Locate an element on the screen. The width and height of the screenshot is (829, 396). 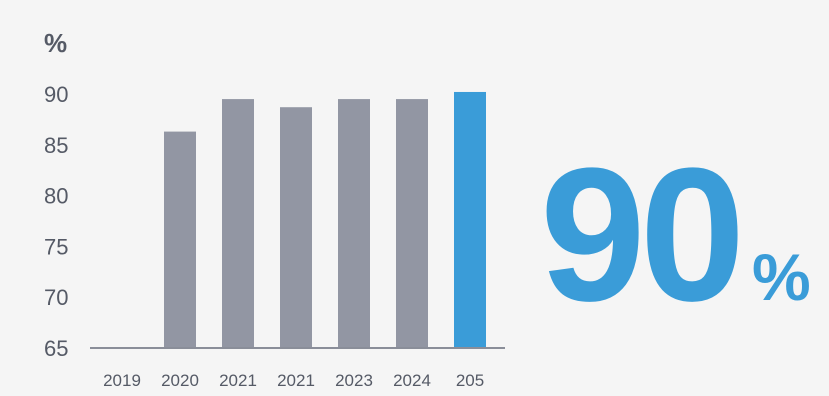
x-tick-label: 2020 is located at coordinates (180, 380).